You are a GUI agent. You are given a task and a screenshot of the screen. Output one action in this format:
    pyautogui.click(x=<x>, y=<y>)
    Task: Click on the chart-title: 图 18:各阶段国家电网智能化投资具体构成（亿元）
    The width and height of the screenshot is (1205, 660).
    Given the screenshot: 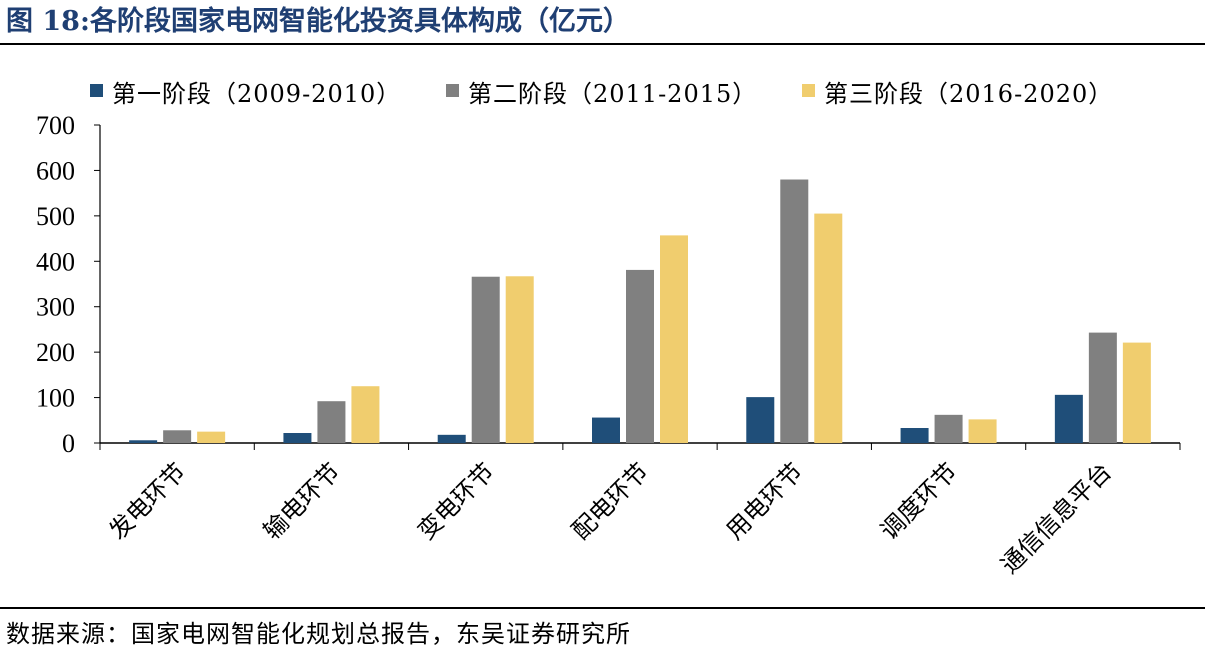 What is the action you would take?
    pyautogui.click(x=318, y=22)
    